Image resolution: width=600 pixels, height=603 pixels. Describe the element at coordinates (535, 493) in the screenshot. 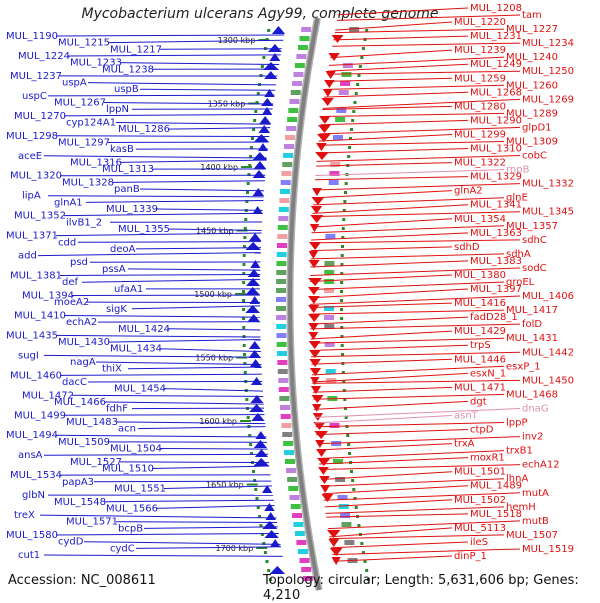

I see `gene-label-right: mutA` at that location.